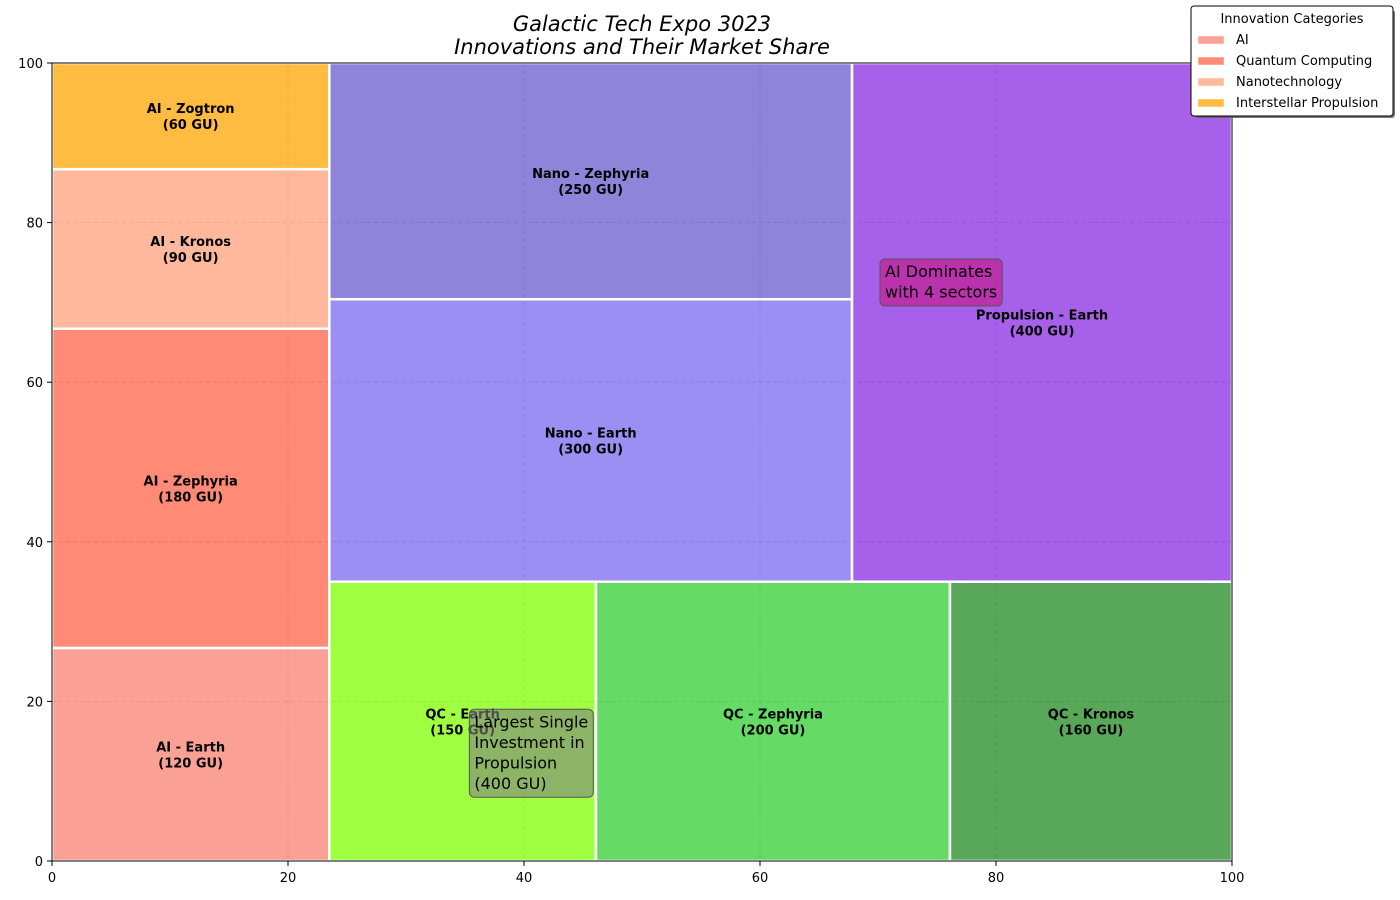  Describe the element at coordinates (510, 783) in the screenshot. I see `annotation-1-line-3: (400 GU)` at that location.